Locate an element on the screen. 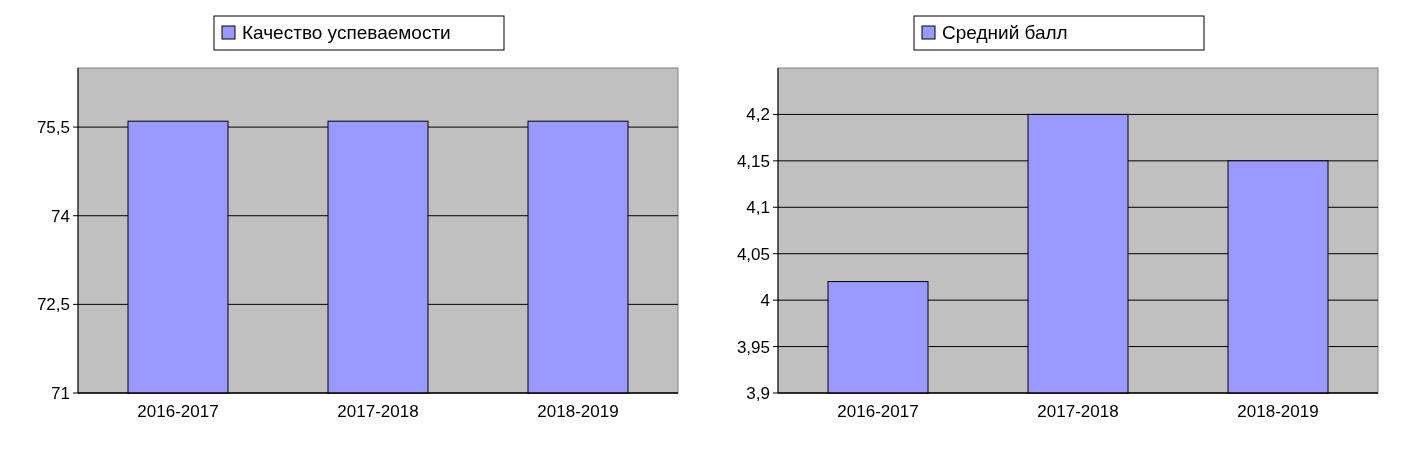 This screenshot has width=1426, height=452. y-tick-label: 71 is located at coordinates (60, 393).